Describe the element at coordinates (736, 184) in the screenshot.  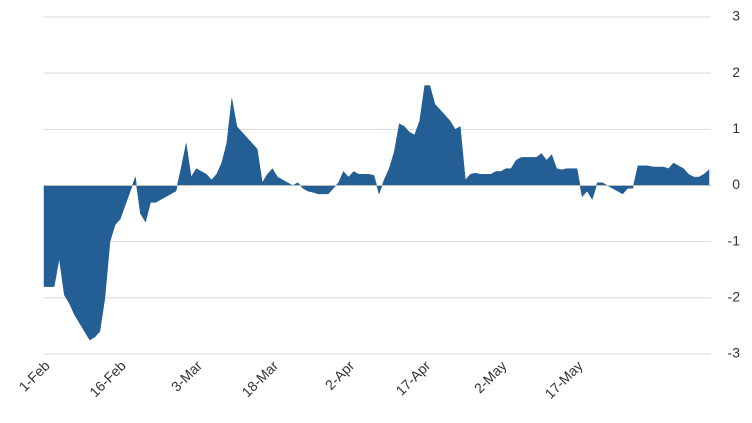
I see `y-tick-label: 0` at that location.